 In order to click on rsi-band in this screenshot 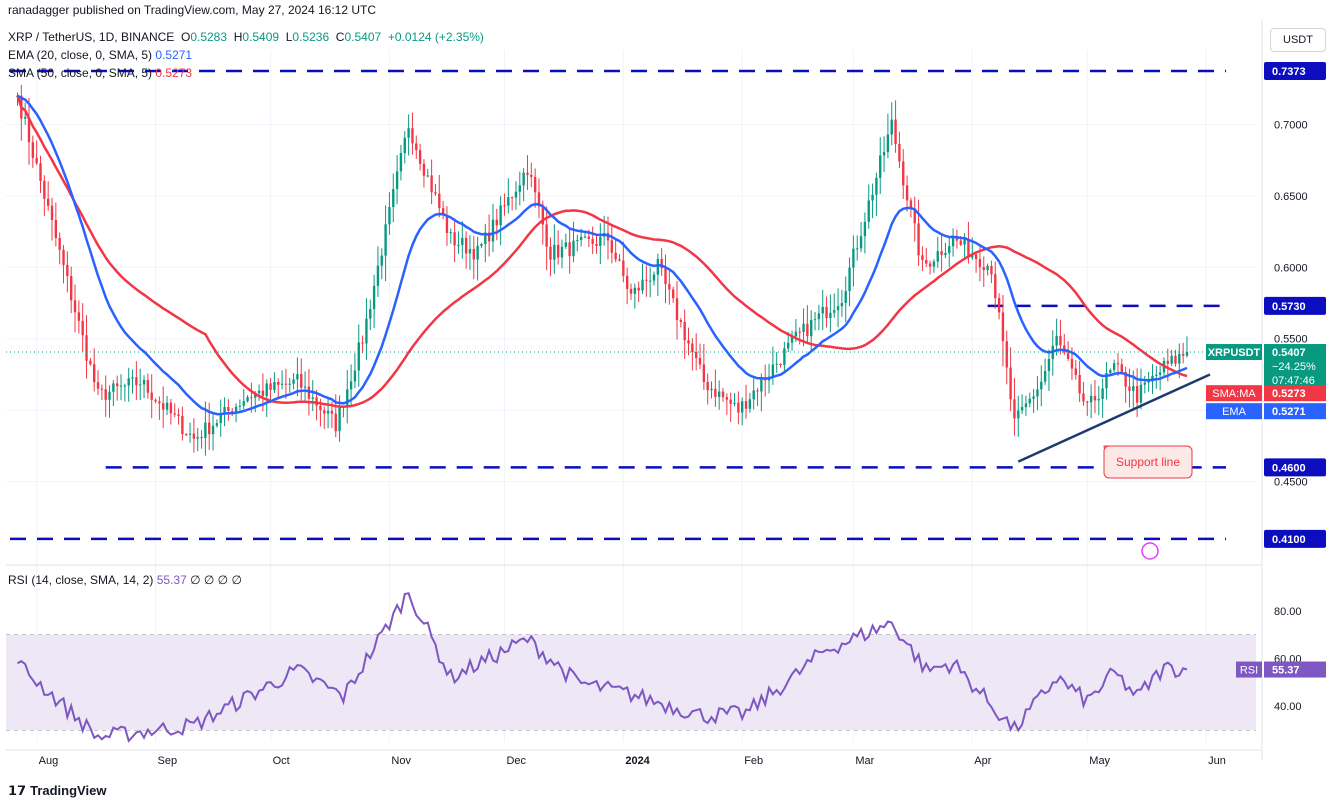, I will do `click(631, 682)`.